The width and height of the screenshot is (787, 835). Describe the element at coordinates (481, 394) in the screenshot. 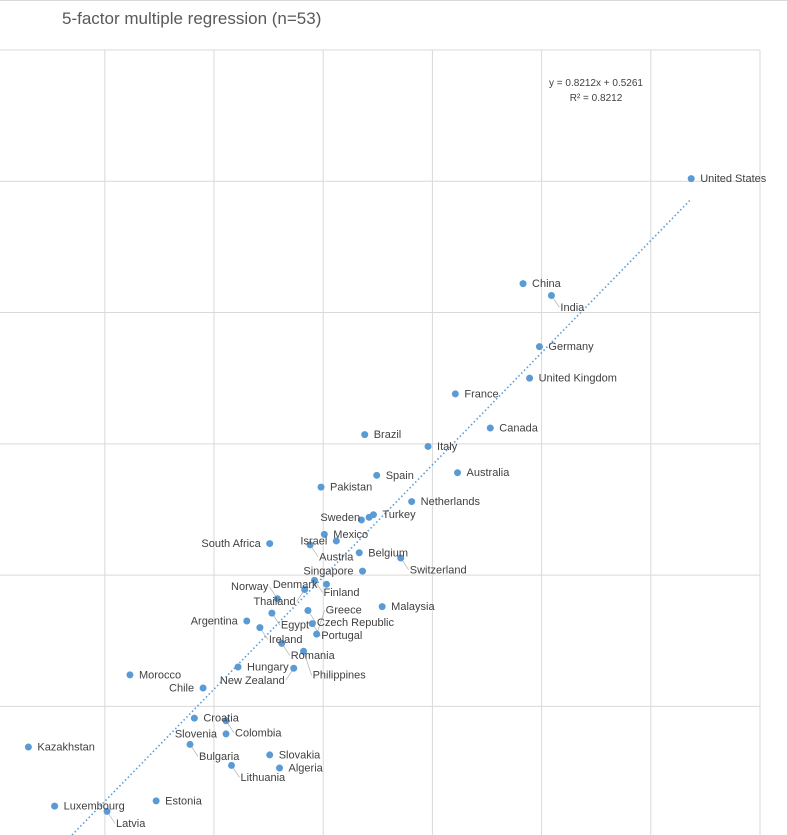

I see `data-label: France` at that location.